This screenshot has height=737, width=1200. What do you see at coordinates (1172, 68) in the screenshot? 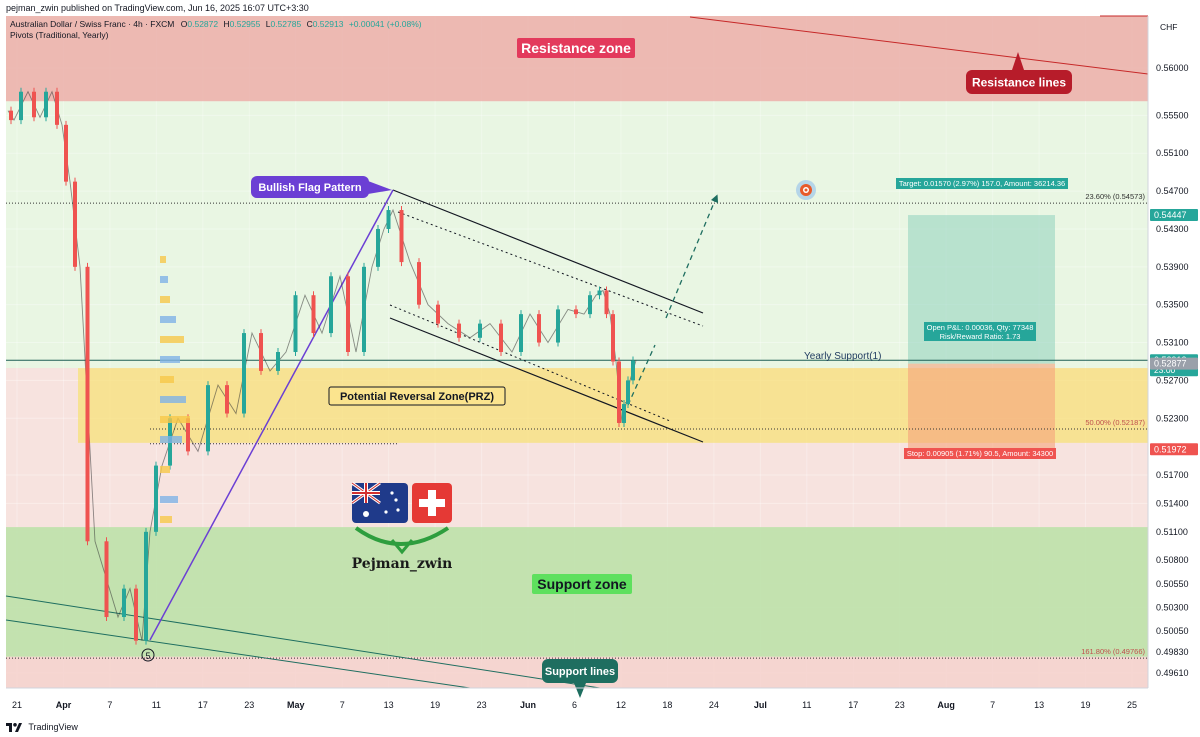
I see `y-tick-label: 0.56000` at bounding box center [1172, 68].